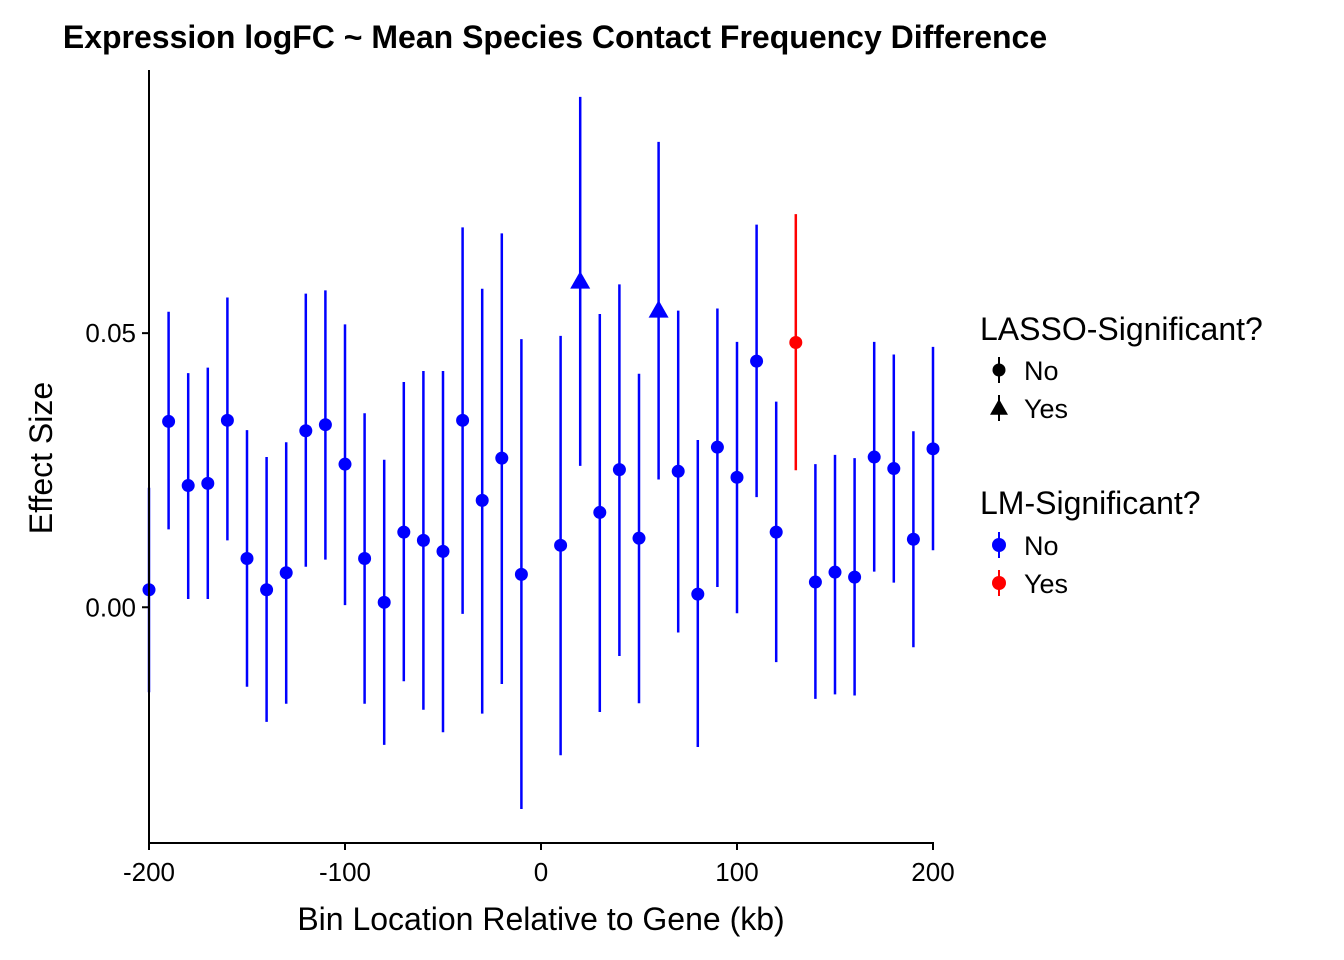 The width and height of the screenshot is (1344, 960). What do you see at coordinates (932, 872) in the screenshot?
I see `x-tick-label: 200` at bounding box center [932, 872].